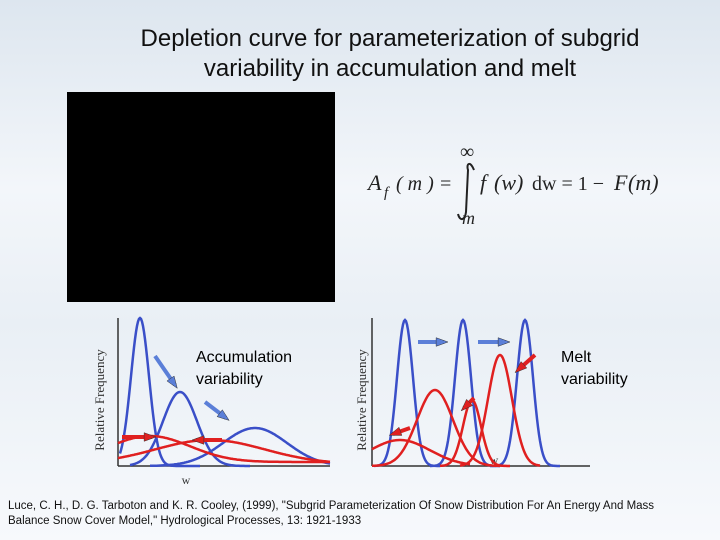  Describe the element at coordinates (466, 191) in the screenshot. I see `integral-sign` at that location.